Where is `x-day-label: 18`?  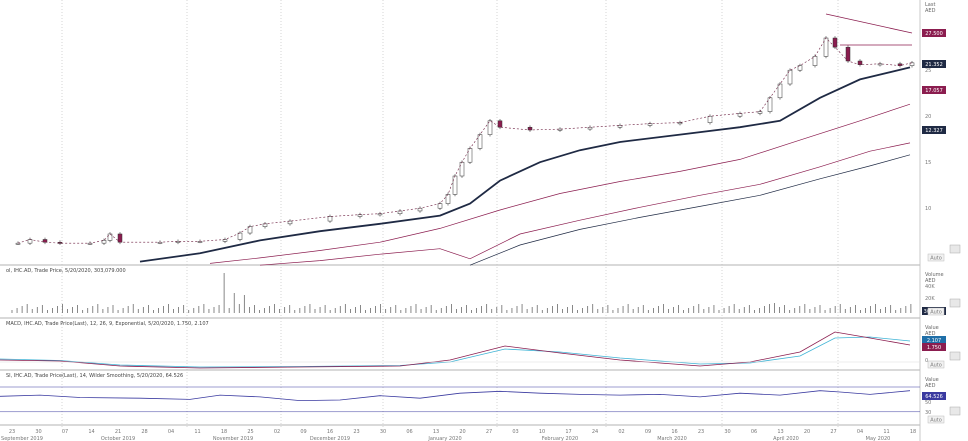
x-day-label: 18 is located at coordinates (224, 432).